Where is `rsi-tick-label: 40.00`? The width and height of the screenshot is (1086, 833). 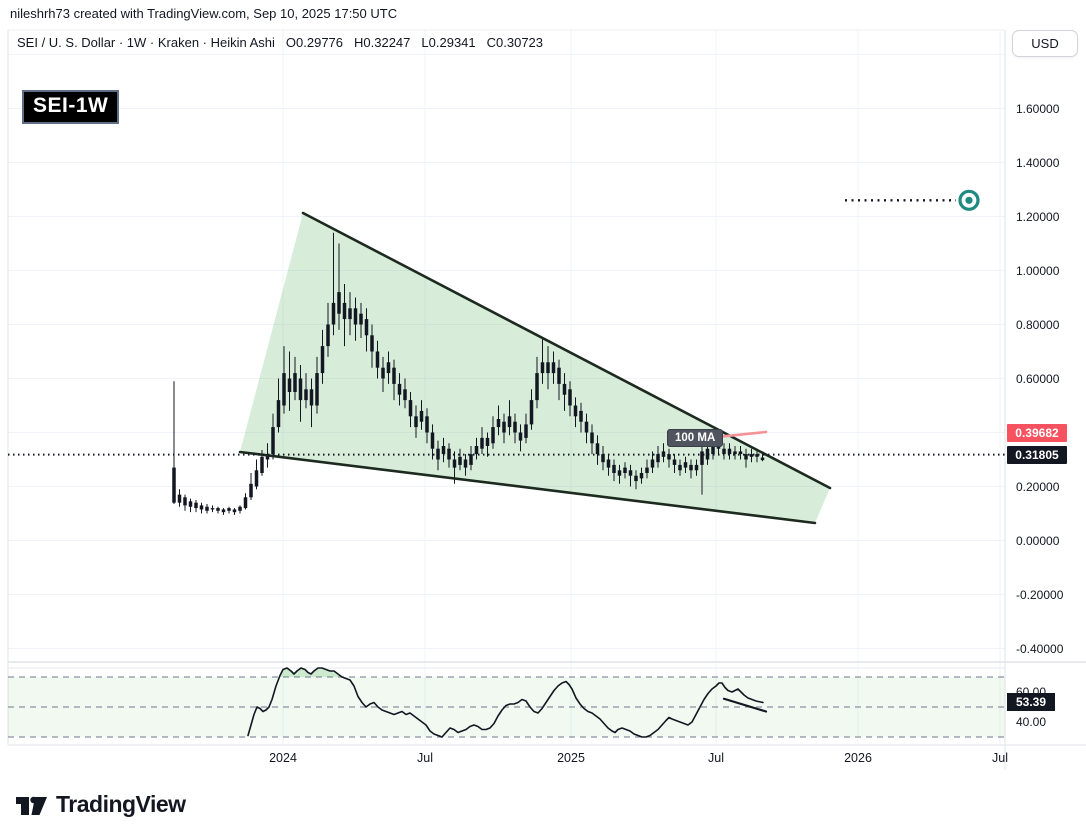
rsi-tick-label: 40.00 is located at coordinates (1031, 722).